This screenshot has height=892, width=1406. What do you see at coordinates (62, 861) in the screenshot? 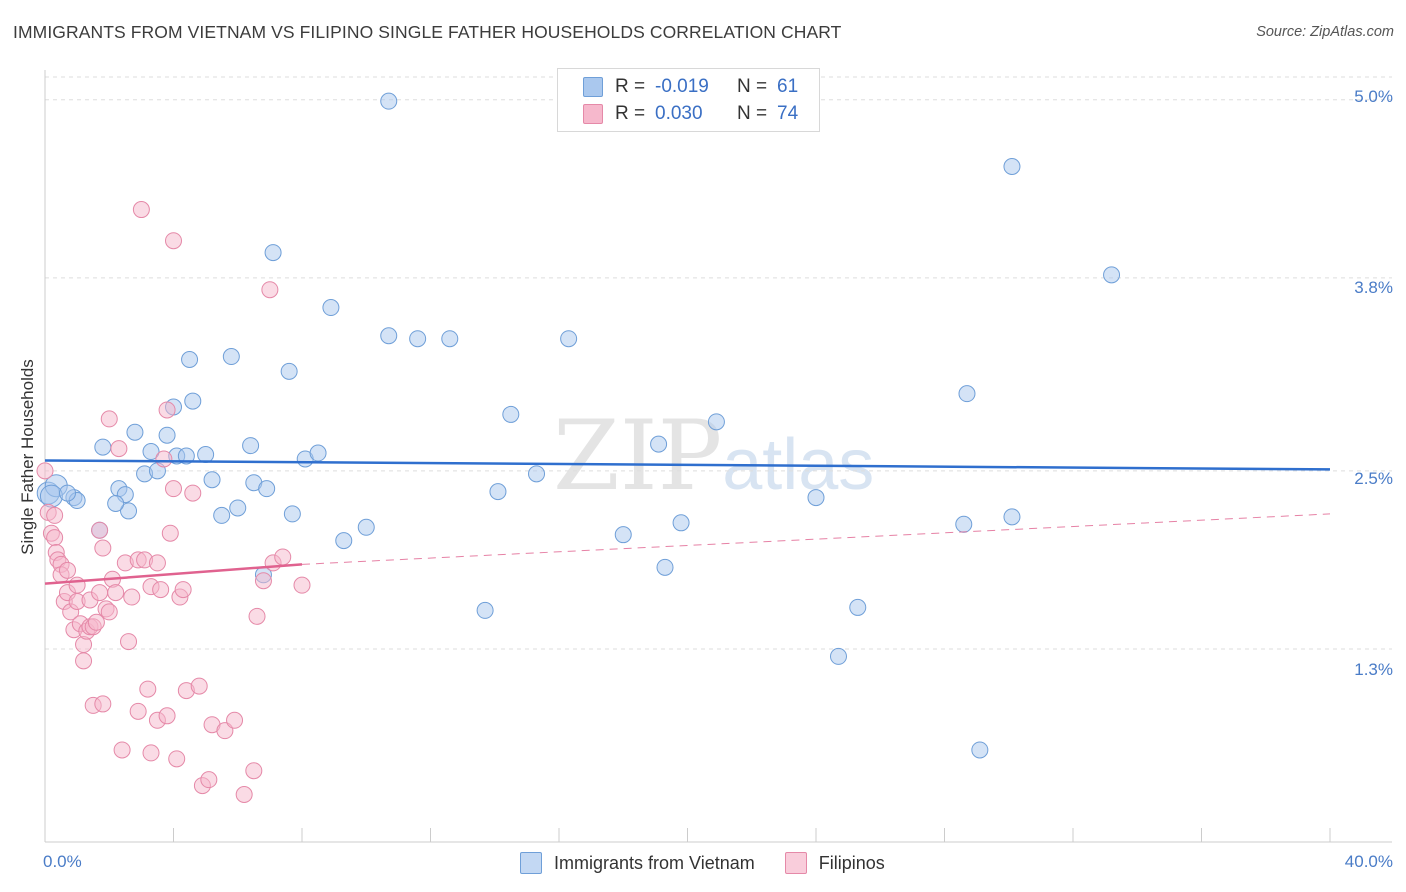
I see `x-tick-min: 0.0%` at bounding box center [62, 861].